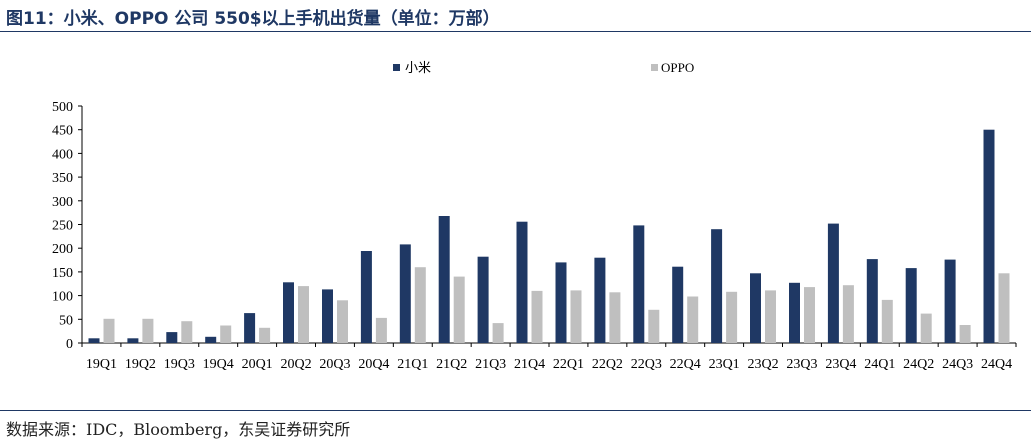 The width and height of the screenshot is (1031, 445). What do you see at coordinates (529, 364) in the screenshot?
I see `x-tick-label: 21Q4` at bounding box center [529, 364].